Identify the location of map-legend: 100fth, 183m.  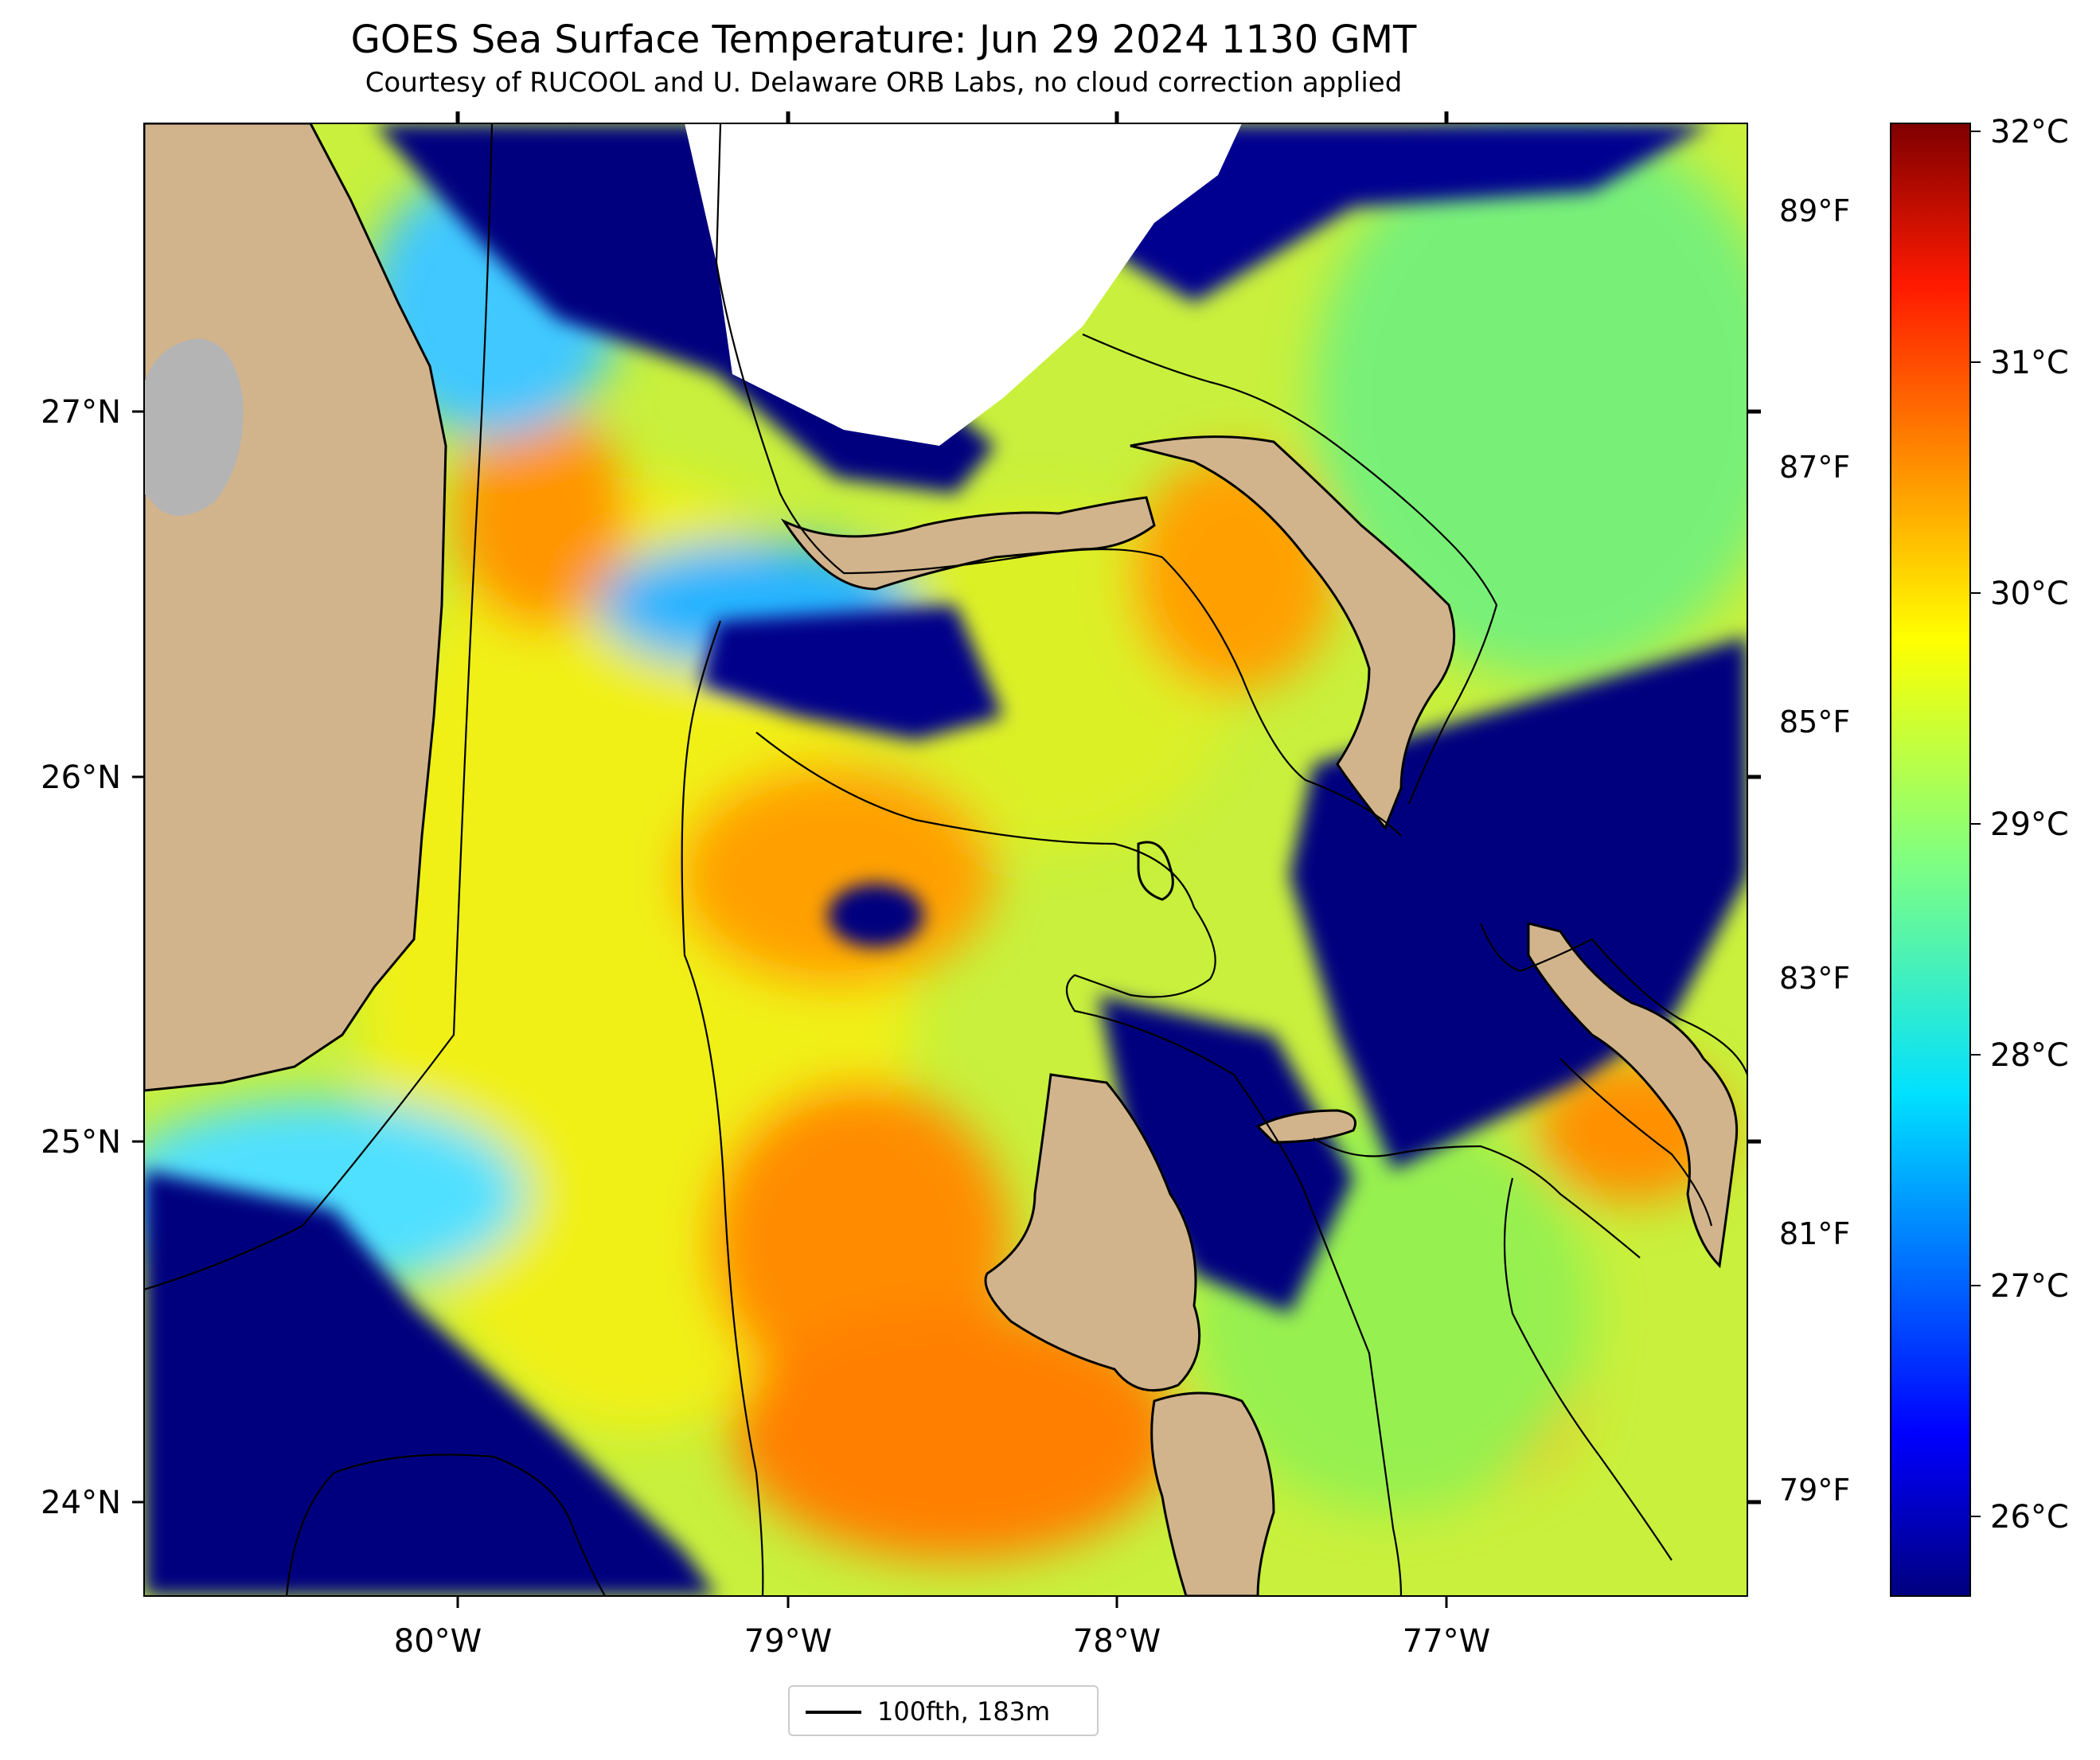
(943, 1711).